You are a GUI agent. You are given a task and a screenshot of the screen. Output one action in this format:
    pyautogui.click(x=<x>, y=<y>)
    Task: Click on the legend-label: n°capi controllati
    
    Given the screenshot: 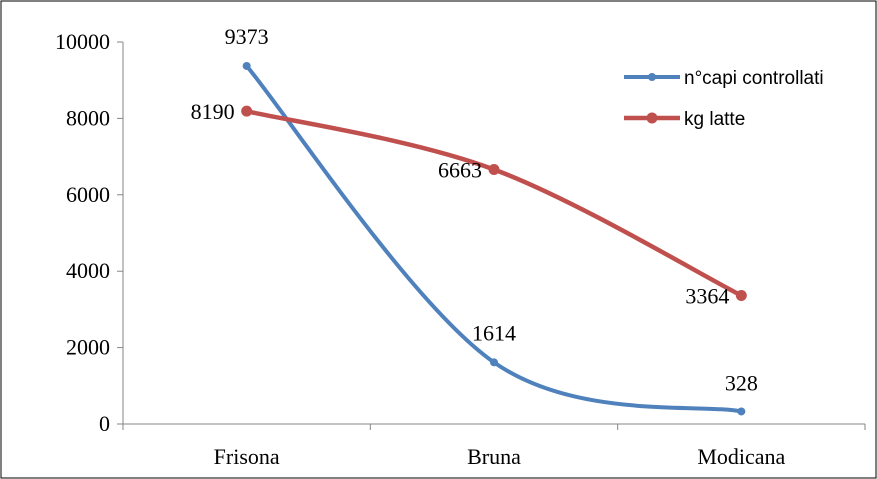 What is the action you would take?
    pyautogui.click(x=754, y=78)
    